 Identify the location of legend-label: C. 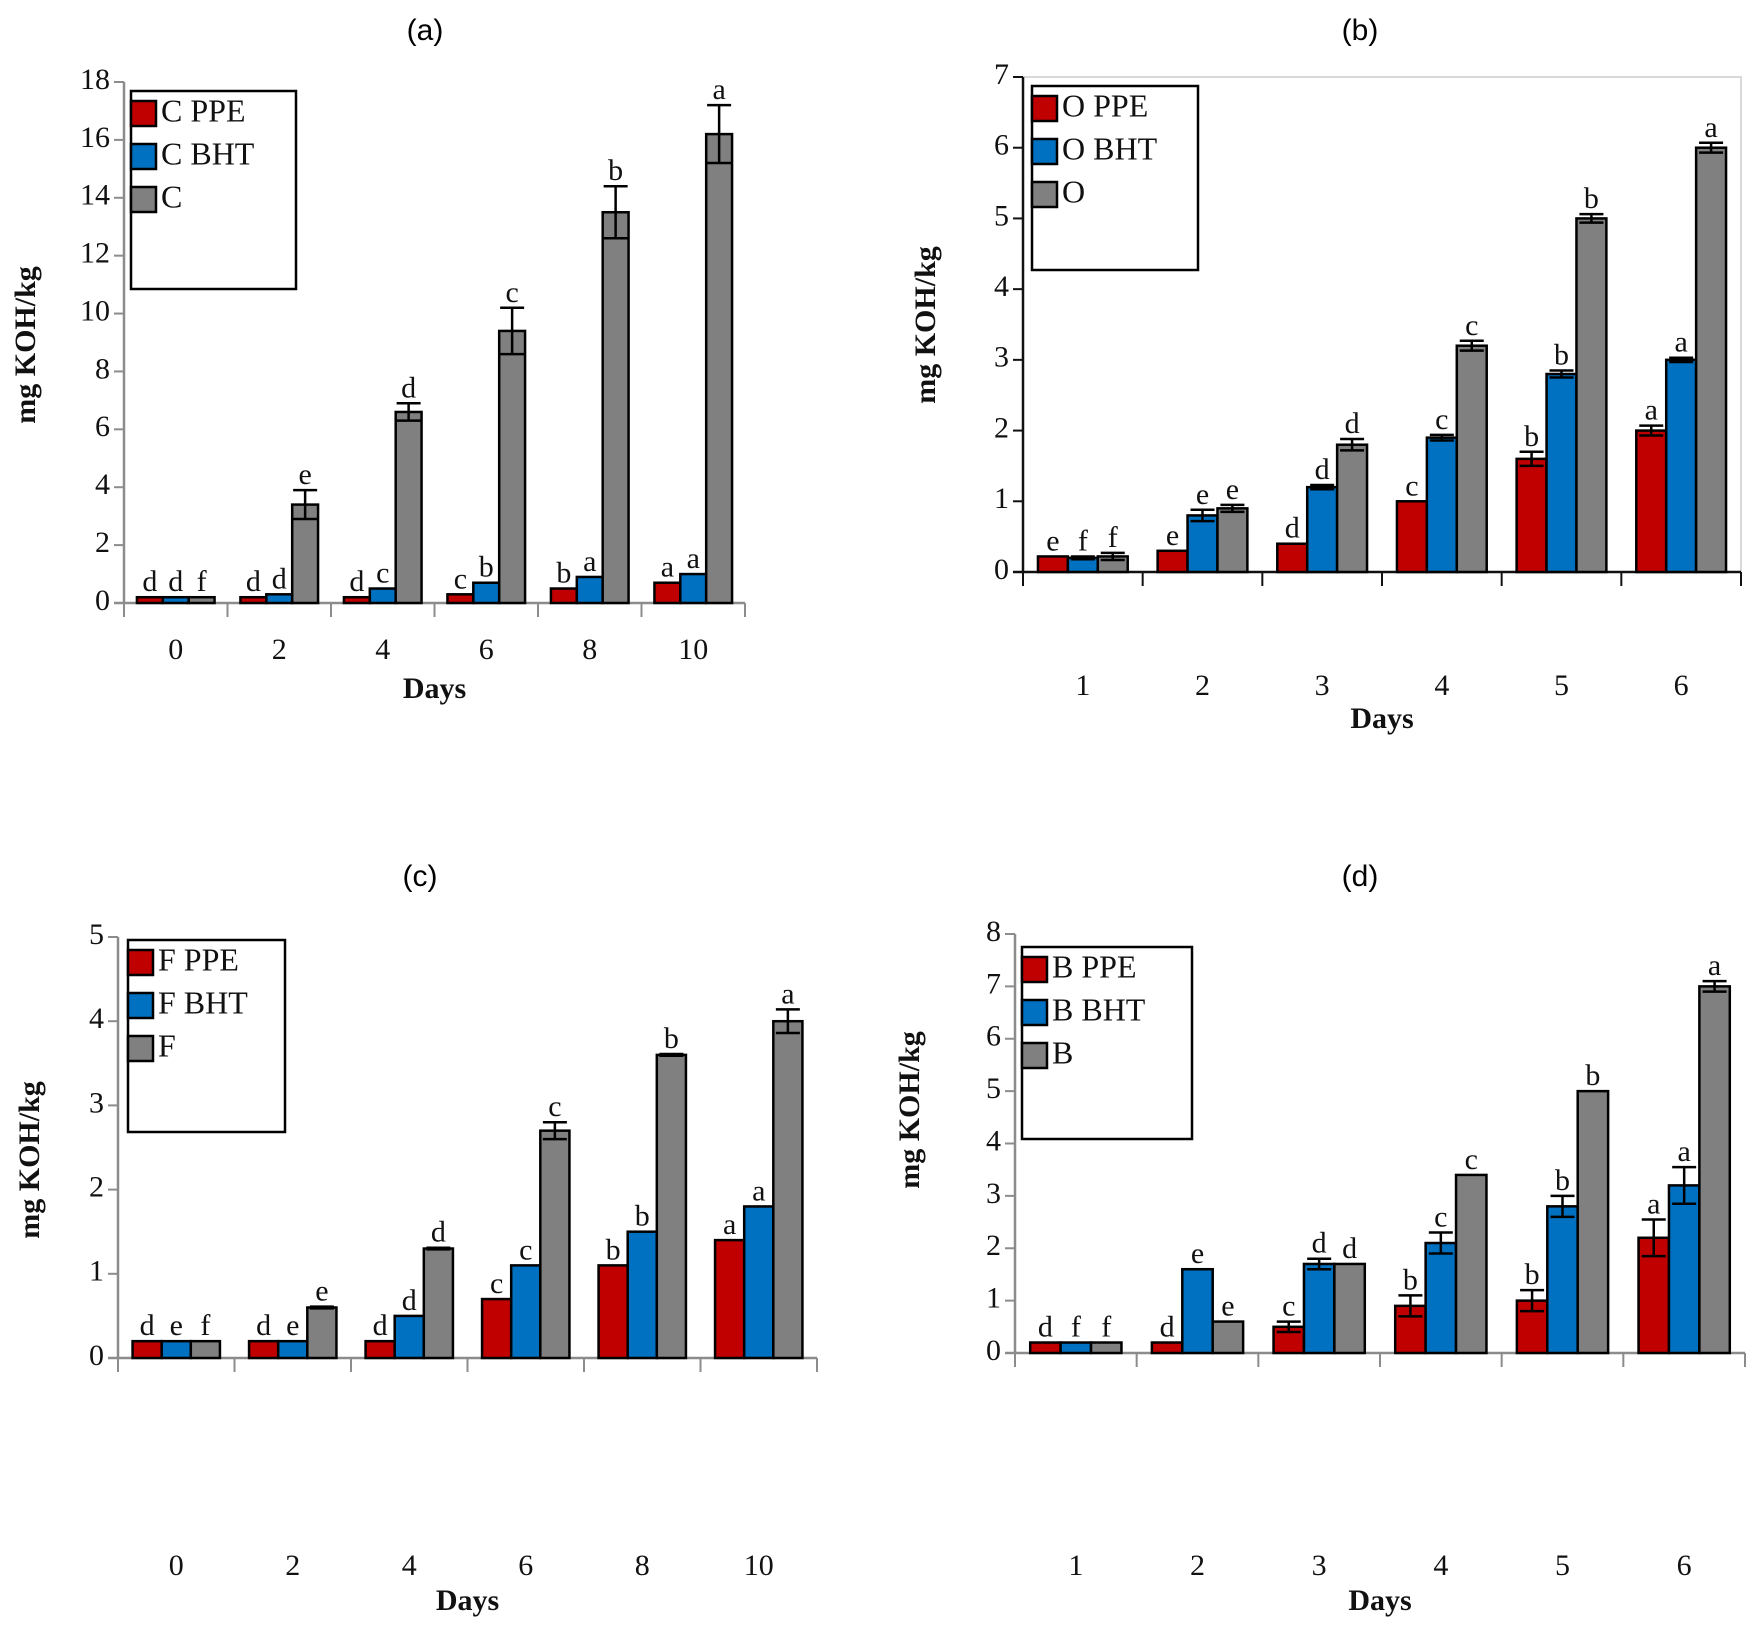
(171, 196).